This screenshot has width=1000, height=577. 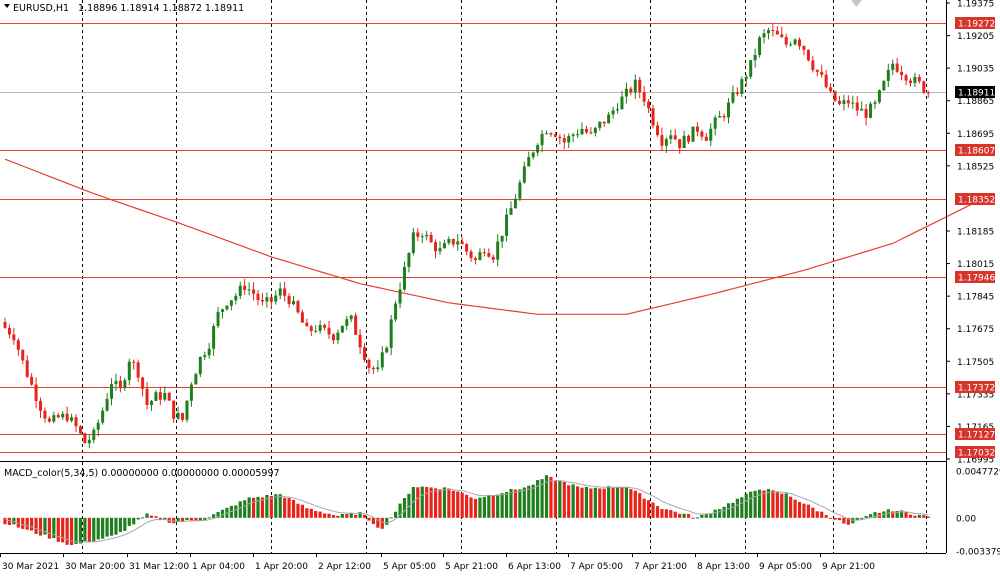 I want to click on price-badge-label: 1.19272, so click(x=976, y=25).